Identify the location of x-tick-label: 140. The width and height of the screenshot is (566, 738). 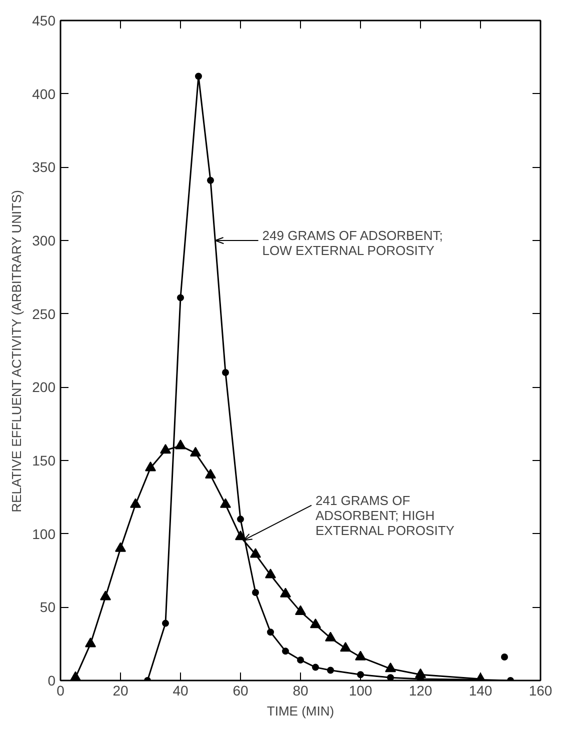
(480, 690).